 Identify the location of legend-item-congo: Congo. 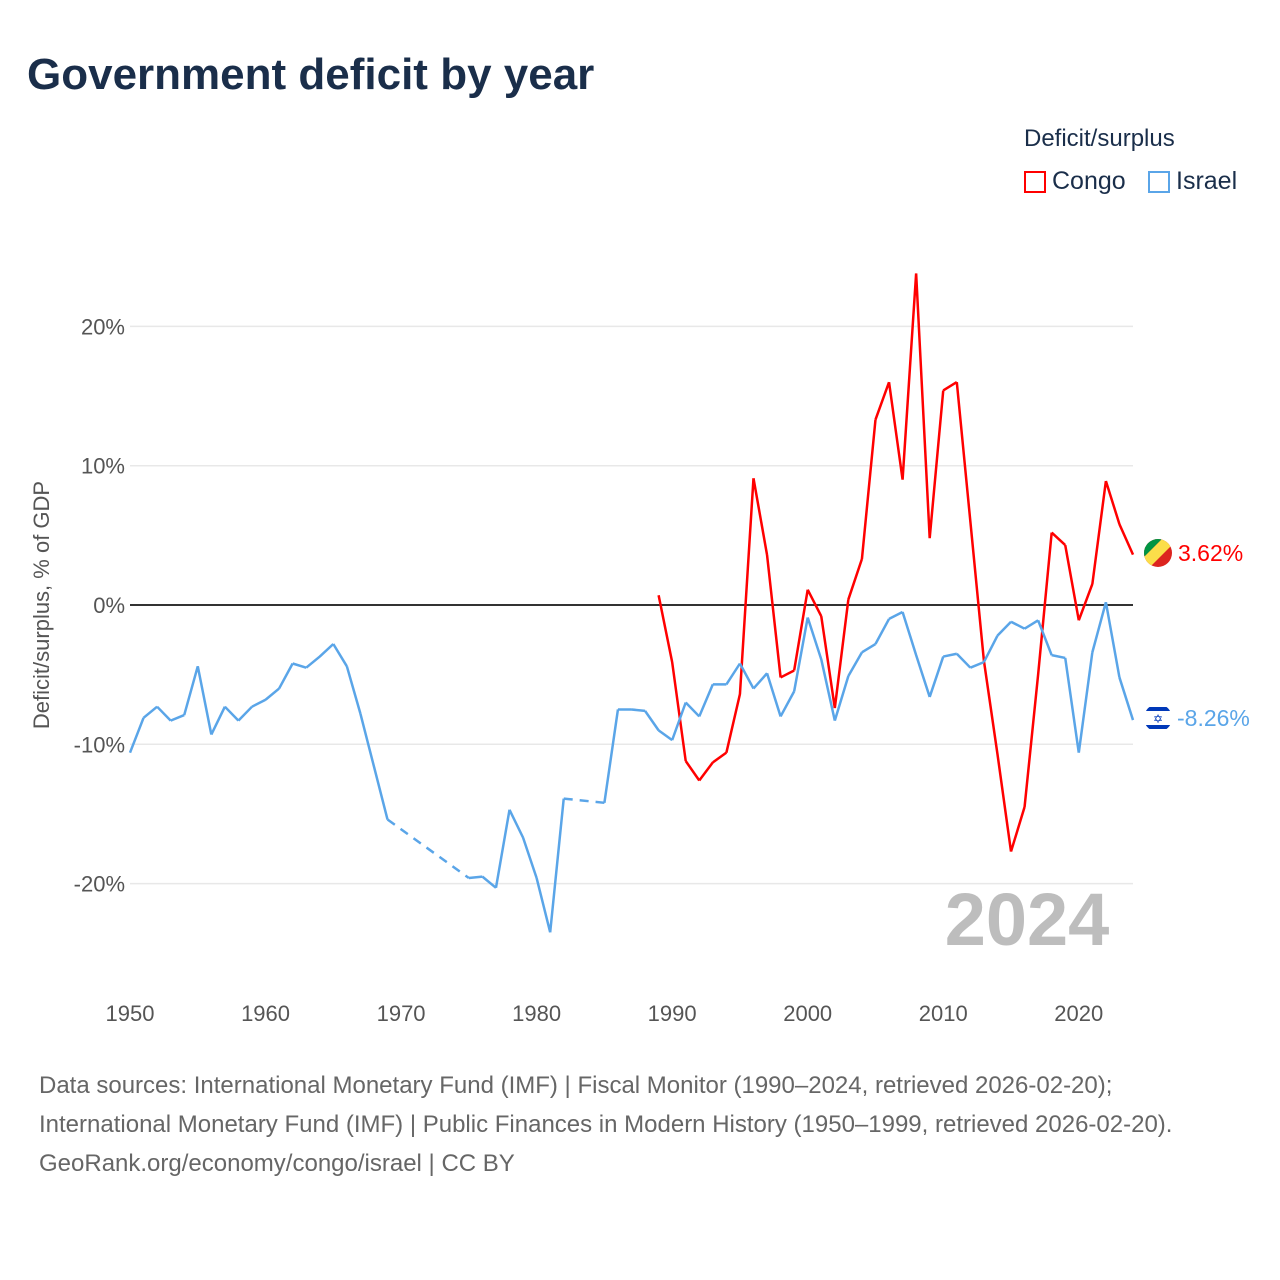
(1075, 181).